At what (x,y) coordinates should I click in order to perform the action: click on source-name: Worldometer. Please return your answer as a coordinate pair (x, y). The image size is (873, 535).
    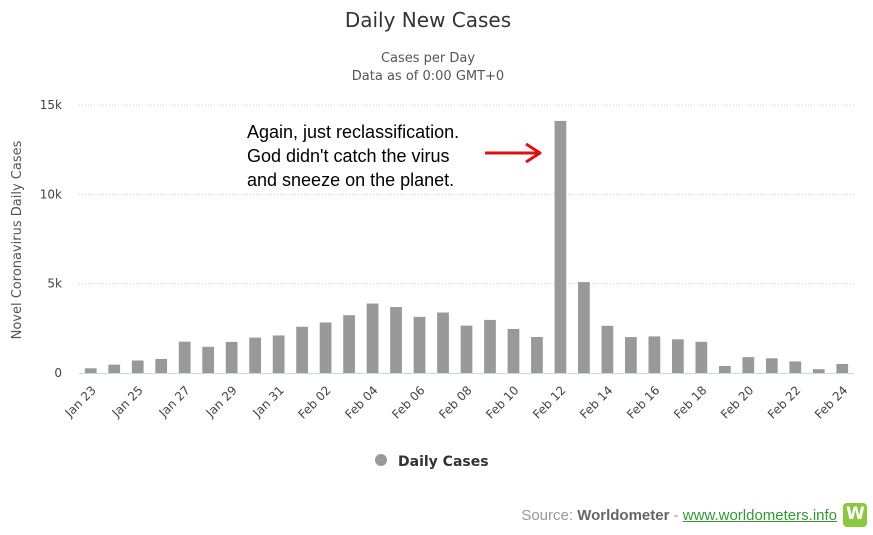
    Looking at the image, I should click on (623, 515).